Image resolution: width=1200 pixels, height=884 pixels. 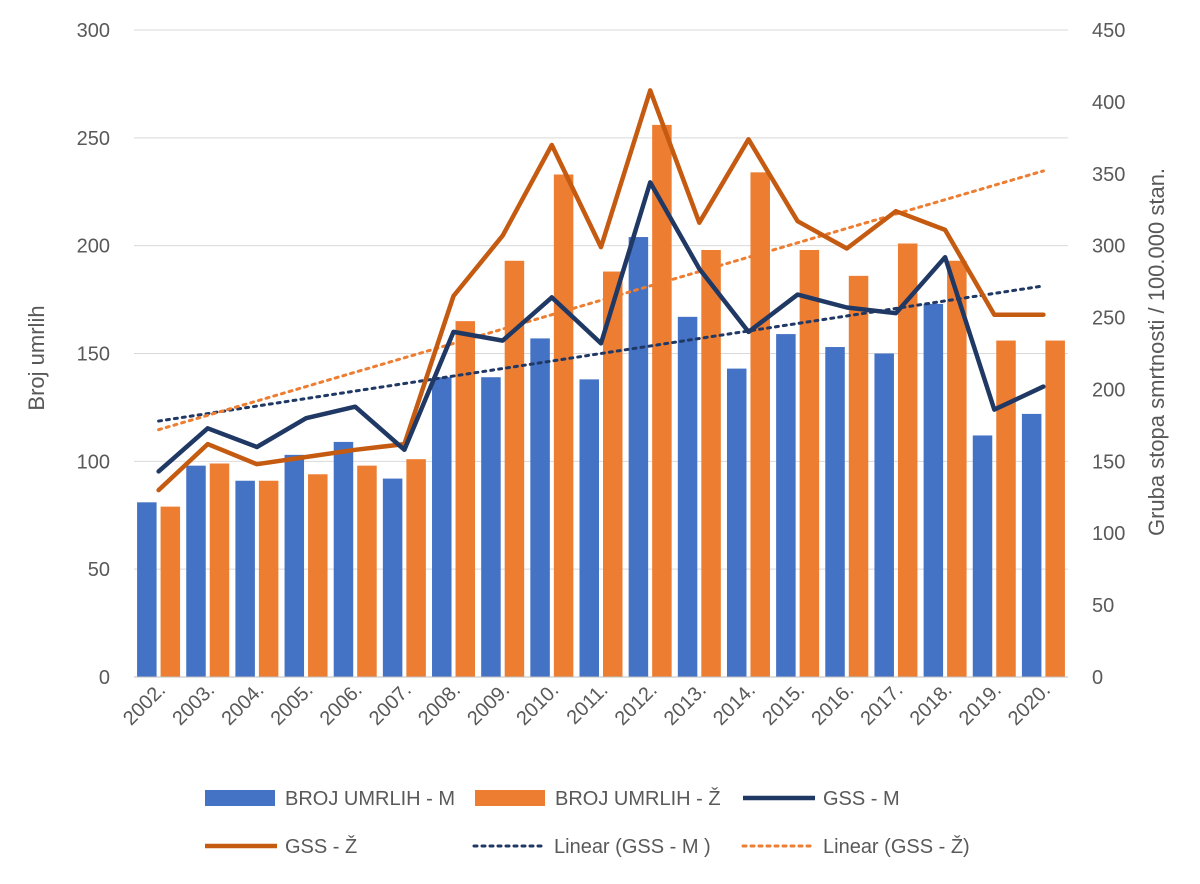 What do you see at coordinates (144, 704) in the screenshot?
I see `x-tick-label: 2002.` at bounding box center [144, 704].